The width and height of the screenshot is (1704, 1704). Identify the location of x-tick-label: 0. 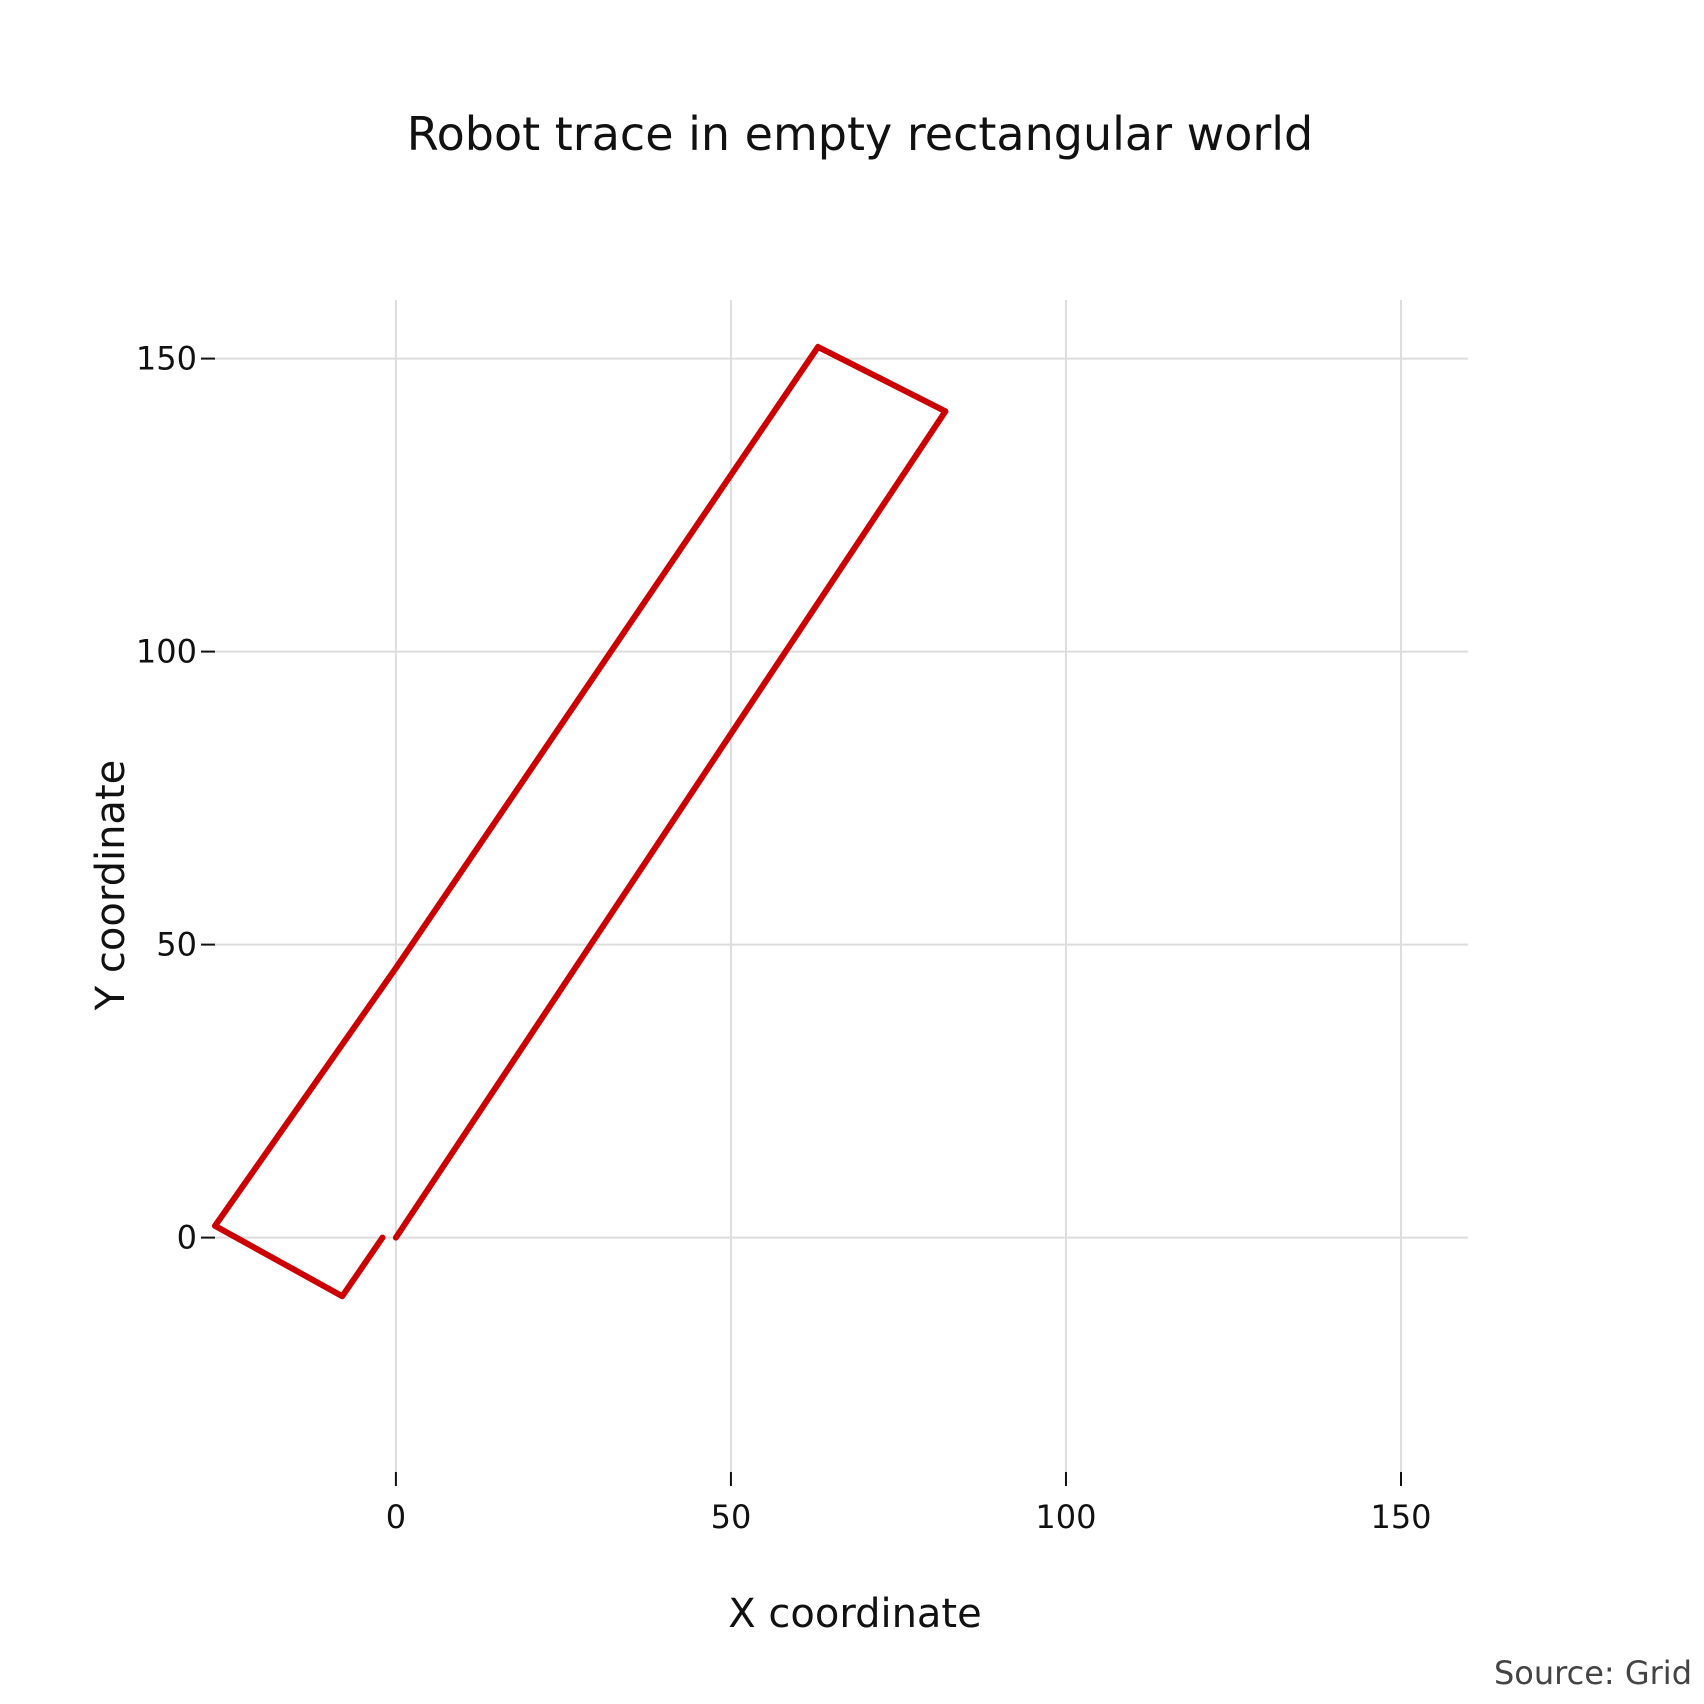
(396, 1517).